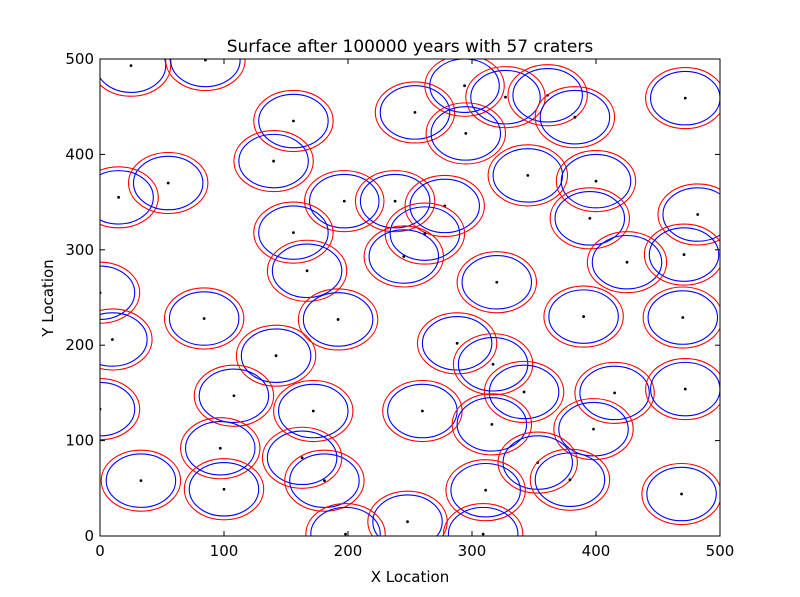 The image size is (800, 597). What do you see at coordinates (79, 345) in the screenshot?
I see `y-tick-label: 200` at bounding box center [79, 345].